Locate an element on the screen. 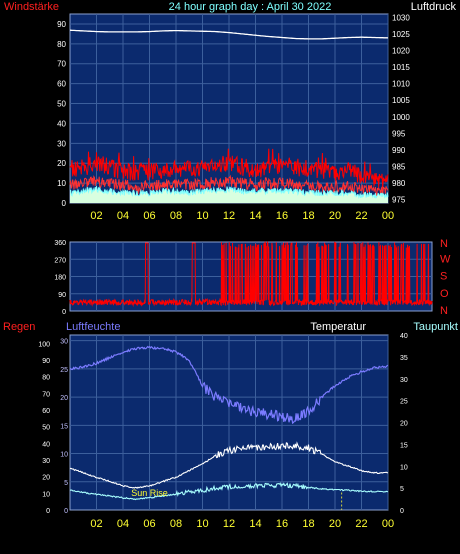 This screenshot has width=460, height=554. rain-tick-label: 100 is located at coordinates (44, 344).